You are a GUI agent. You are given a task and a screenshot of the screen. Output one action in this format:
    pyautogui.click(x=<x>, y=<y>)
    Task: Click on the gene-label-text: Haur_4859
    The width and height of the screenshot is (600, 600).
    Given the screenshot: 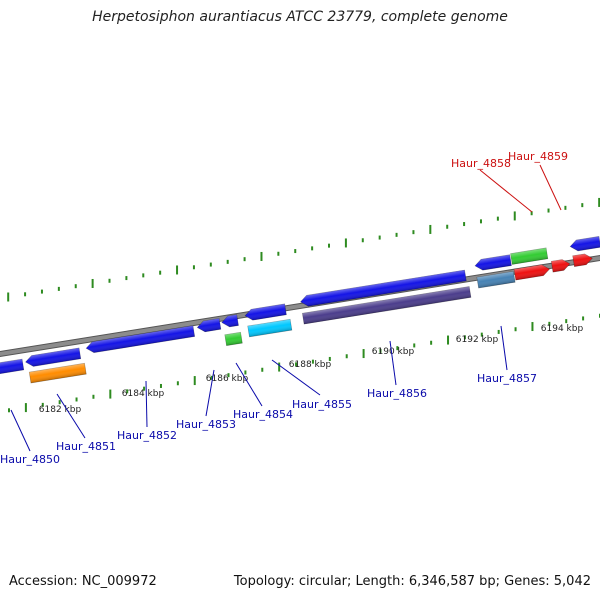 What is the action you would take?
    pyautogui.click(x=538, y=156)
    